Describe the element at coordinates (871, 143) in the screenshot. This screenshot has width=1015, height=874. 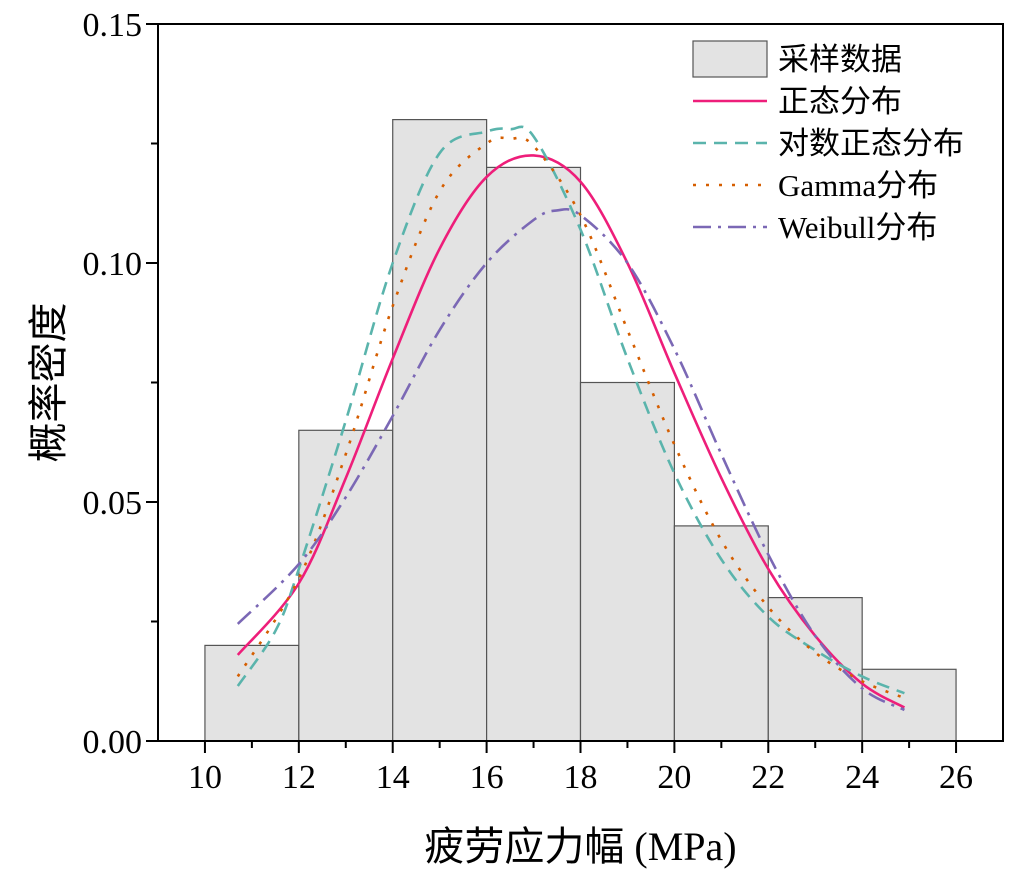
I see `legend-label-1: 对数正态分布` at that location.